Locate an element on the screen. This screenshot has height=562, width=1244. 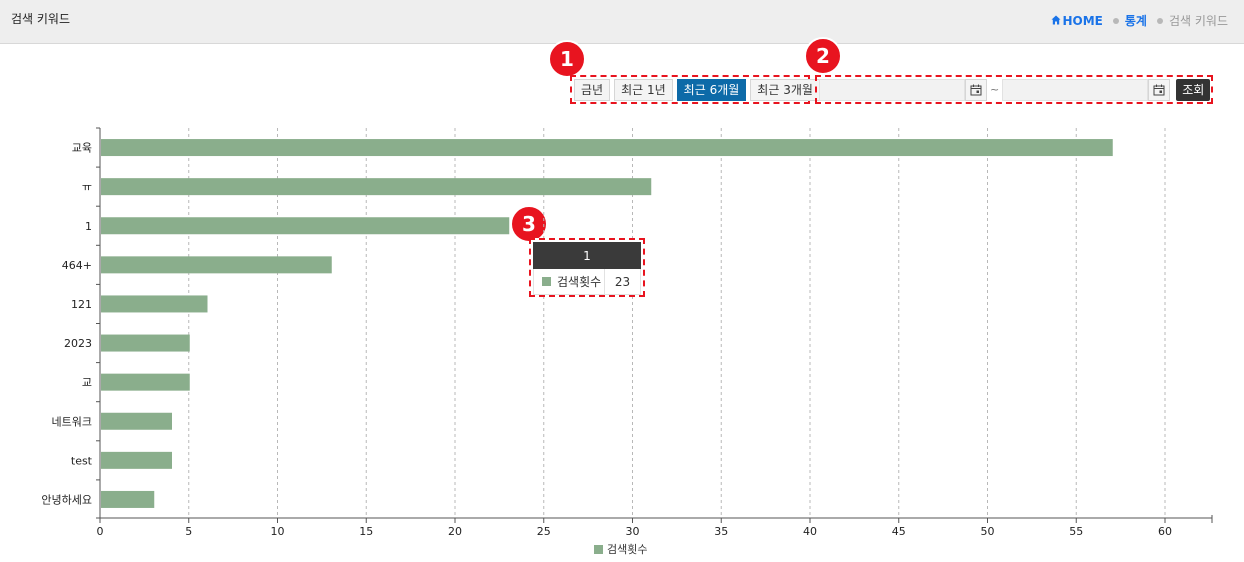
breadcrumb-home: HOME is located at coordinates (1077, 21).